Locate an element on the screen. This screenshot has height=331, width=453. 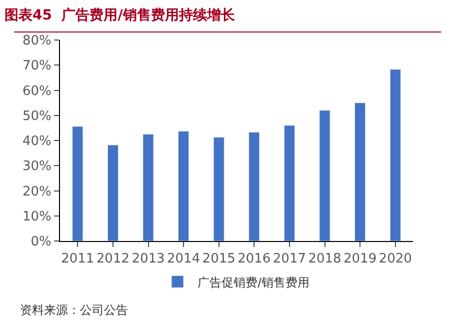
x-tick-label: 2015 is located at coordinates (219, 259).